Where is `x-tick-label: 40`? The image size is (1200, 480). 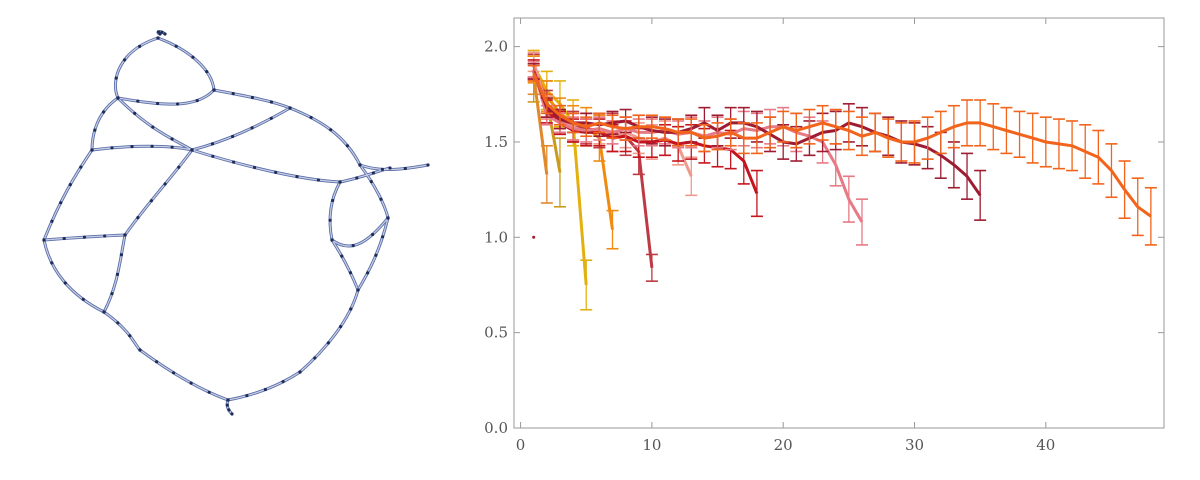
x-tick-label: 40 is located at coordinates (1045, 445).